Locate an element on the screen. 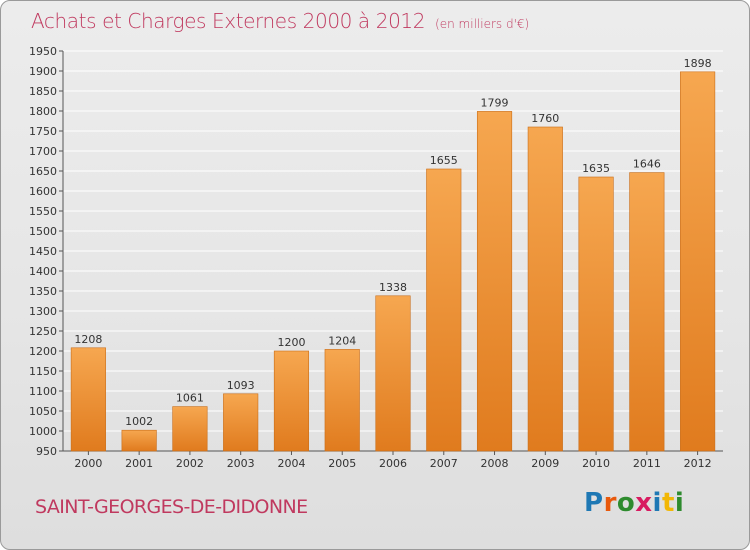 The image size is (750, 550). data-label: 1898 is located at coordinates (698, 63).